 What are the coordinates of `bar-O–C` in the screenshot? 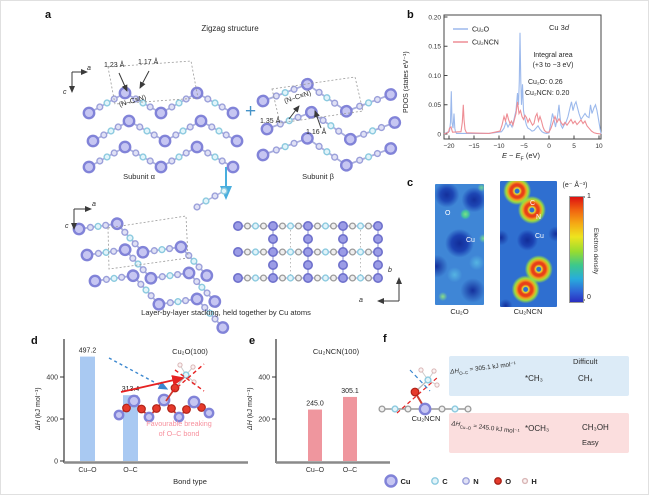 It's located at (350, 428).